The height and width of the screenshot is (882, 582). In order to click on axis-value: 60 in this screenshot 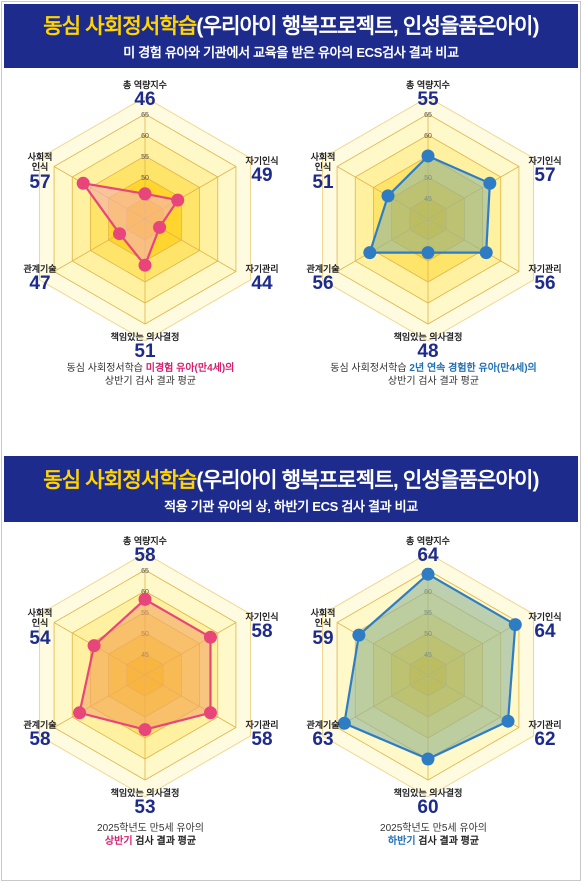, I will do `click(428, 807)`.